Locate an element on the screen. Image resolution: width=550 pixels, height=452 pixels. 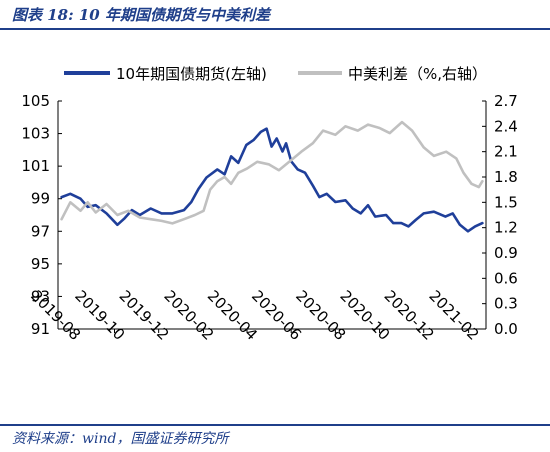
left-tick-label: 95 is located at coordinates (40, 264).